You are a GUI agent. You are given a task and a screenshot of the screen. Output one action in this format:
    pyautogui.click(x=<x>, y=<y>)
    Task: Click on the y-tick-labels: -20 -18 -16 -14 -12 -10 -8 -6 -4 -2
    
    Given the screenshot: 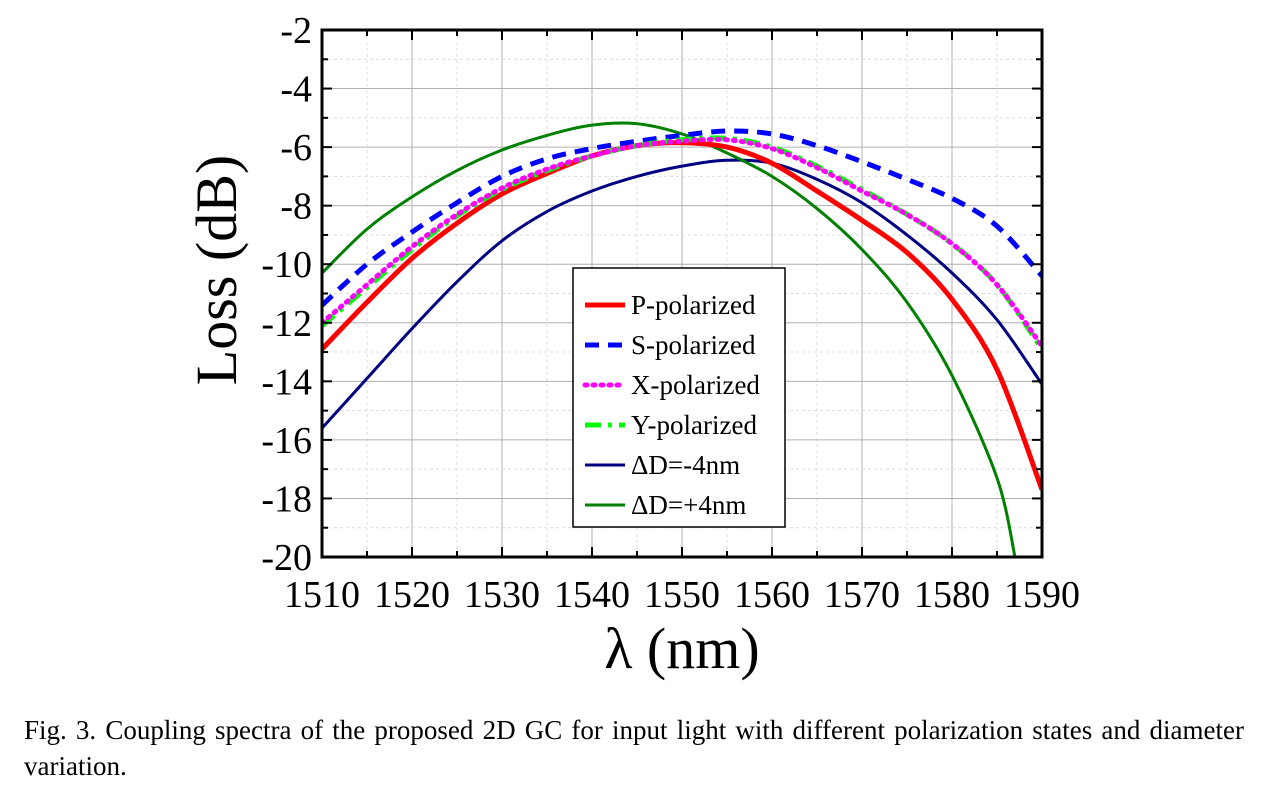 What is the action you would take?
    pyautogui.click(x=286, y=294)
    